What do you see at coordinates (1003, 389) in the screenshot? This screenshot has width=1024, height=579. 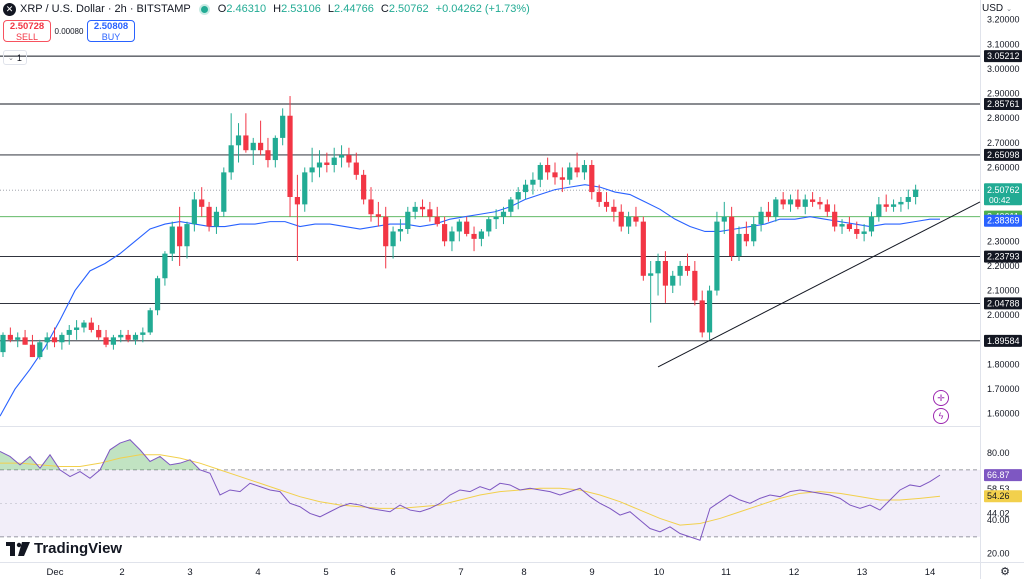 I see `price-tick-label: 1.70000` at bounding box center [1003, 389].